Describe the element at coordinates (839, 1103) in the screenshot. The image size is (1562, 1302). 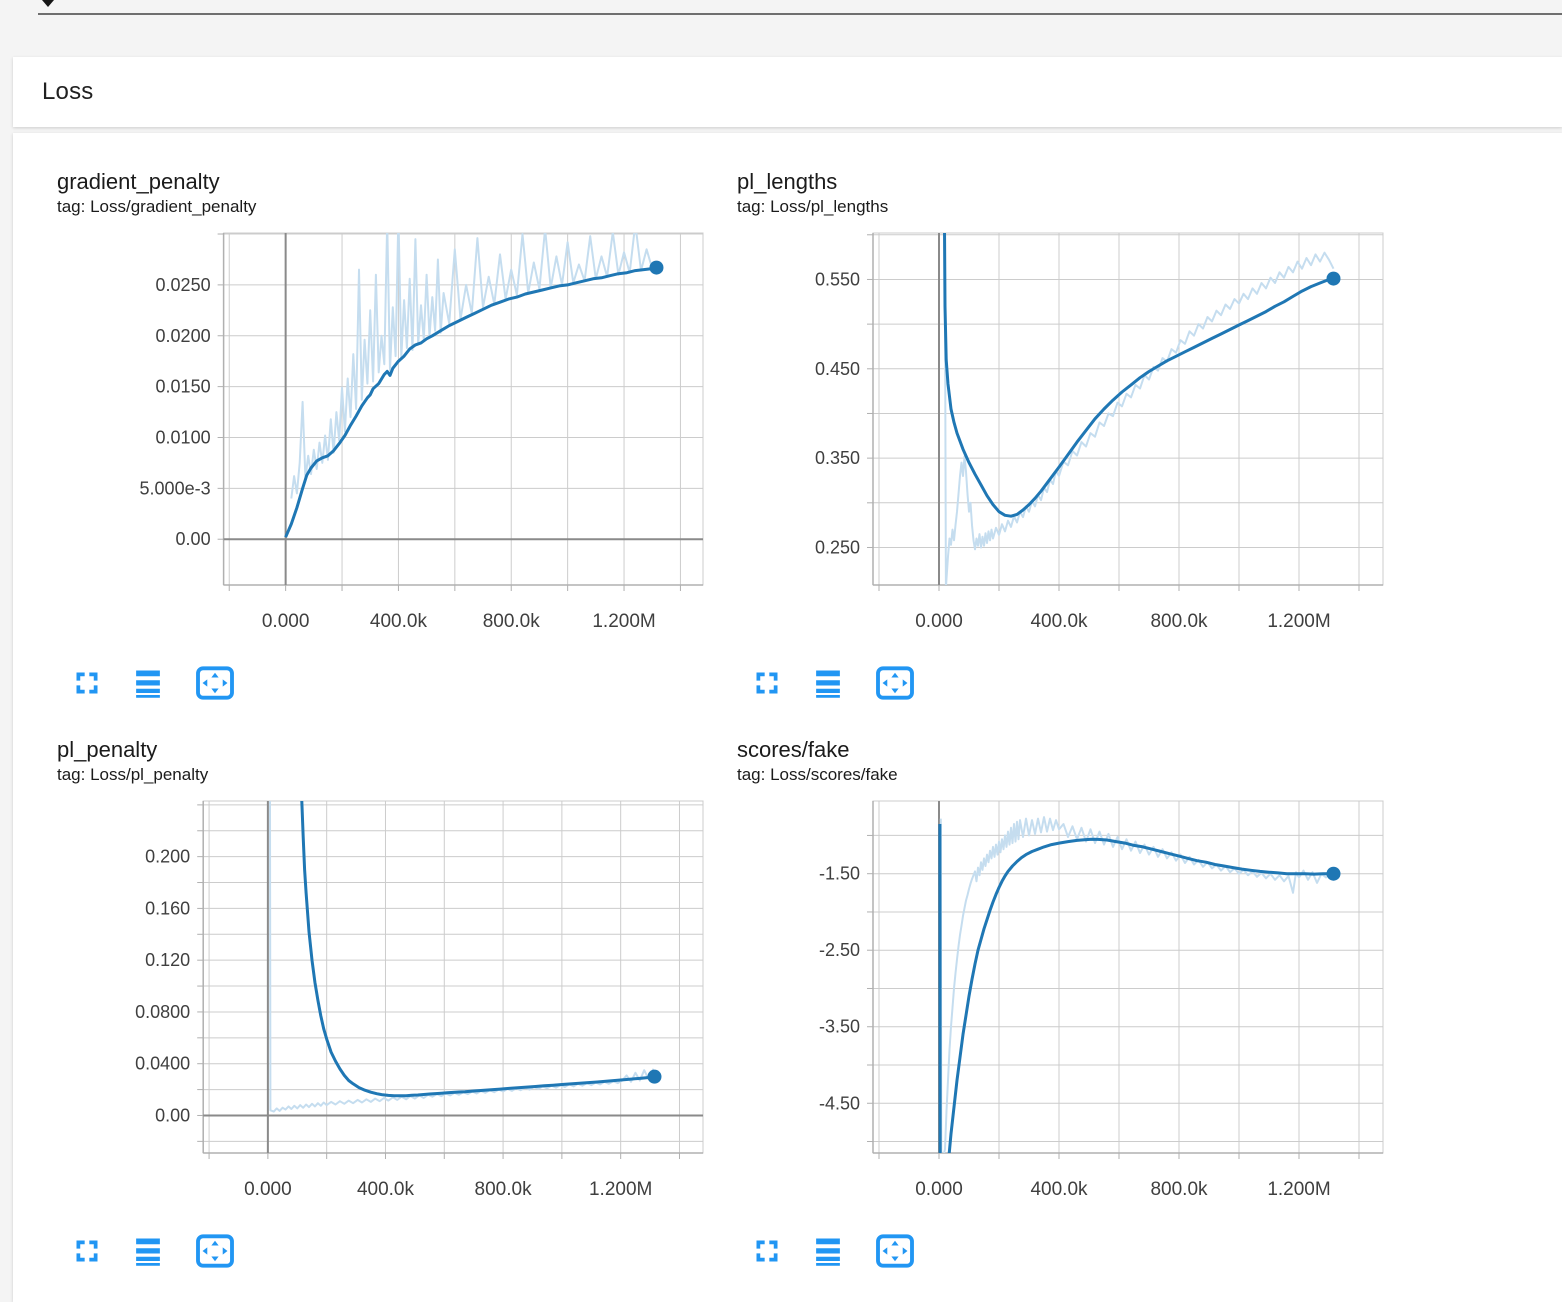
I see `svg-text: -4.50` at that location.